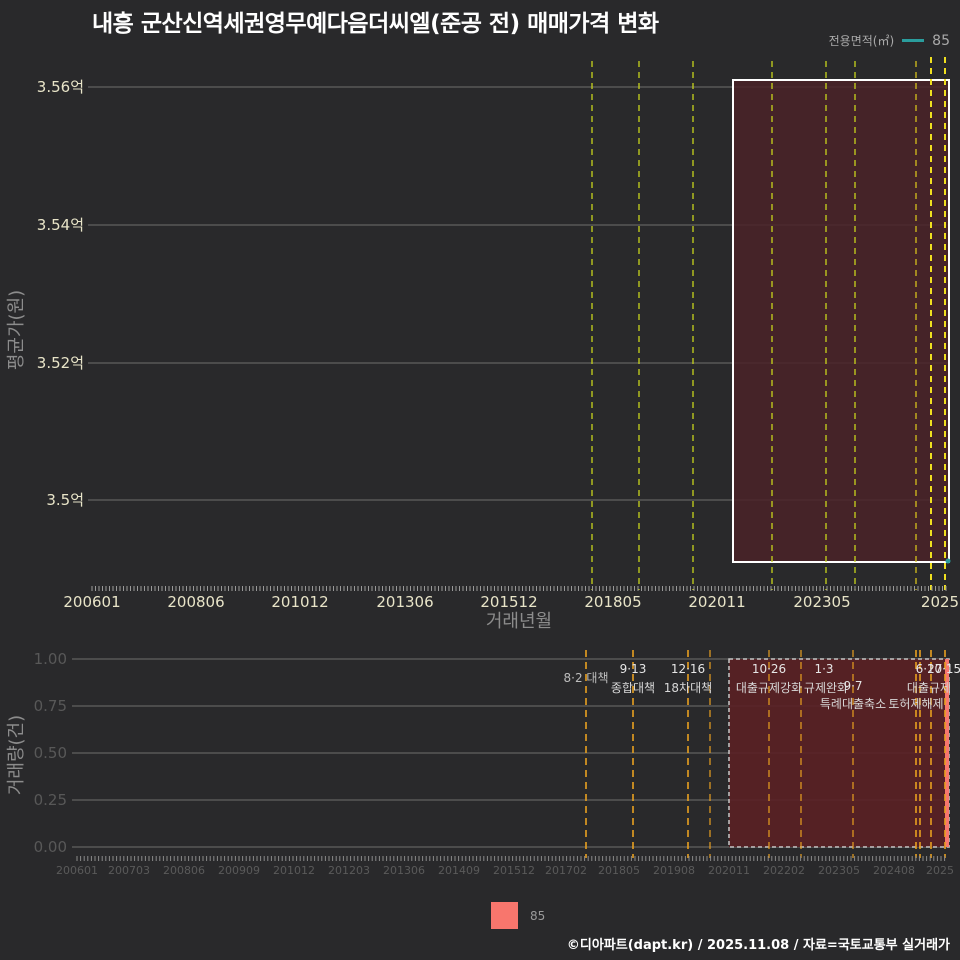  Describe the element at coordinates (633, 669) in the screenshot. I see `annotation-date: 9·13` at that location.